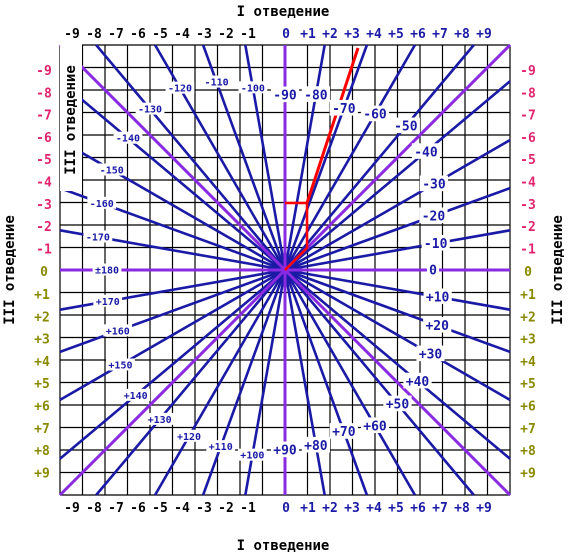 The height and width of the screenshot is (559, 571). What do you see at coordinates (296, 236) in the screenshot?
I see `projection-lines` at bounding box center [296, 236].